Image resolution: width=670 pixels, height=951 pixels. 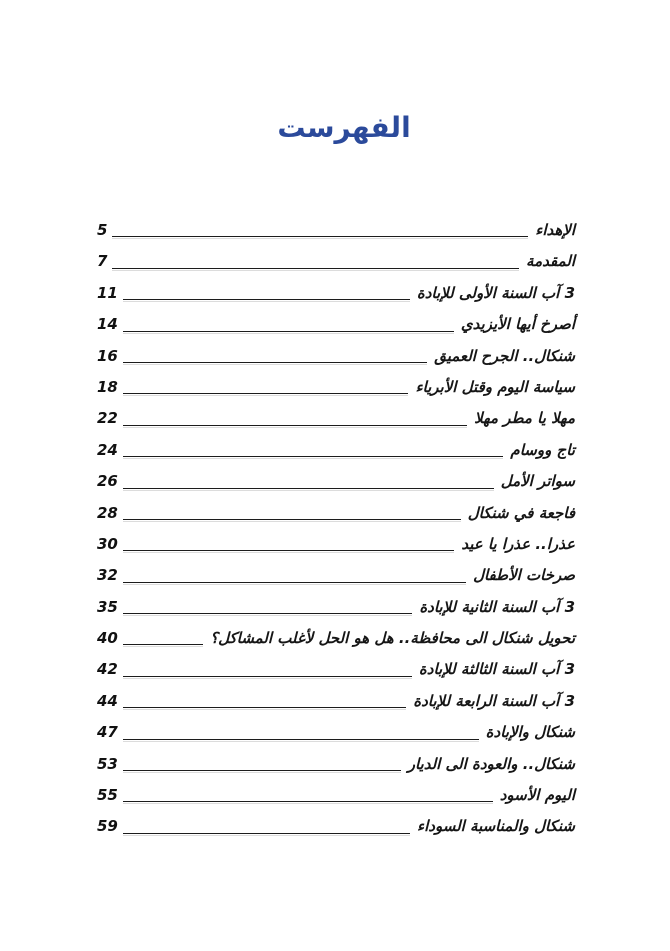 I want to click on toc-entry-title: صرخات الأطفال, so click(x=524, y=575).